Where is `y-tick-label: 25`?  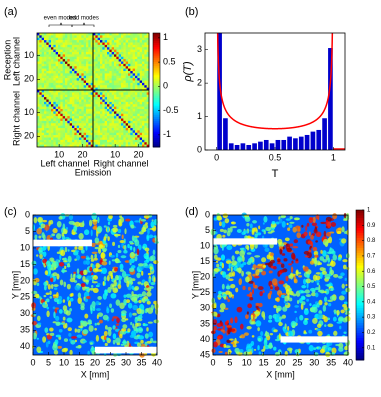
y-tick-label: 25 is located at coordinates (205, 292).